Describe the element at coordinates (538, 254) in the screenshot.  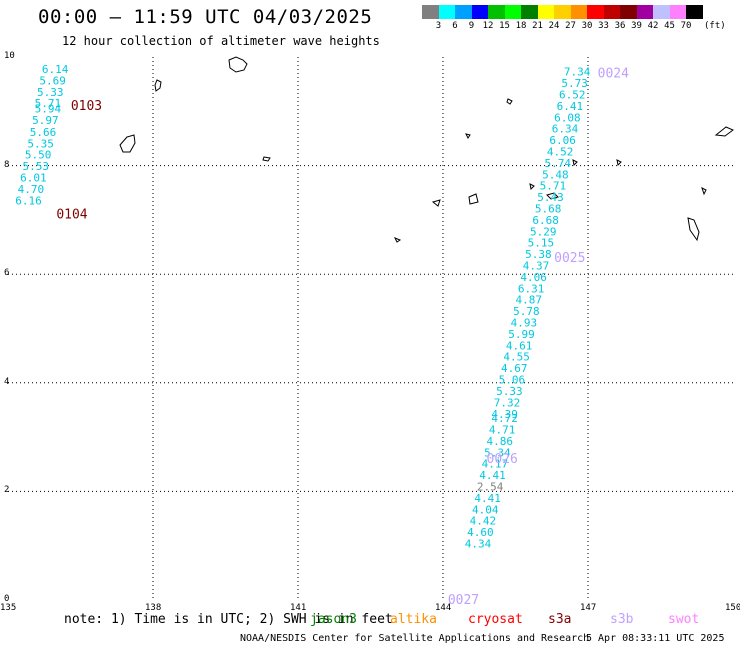
I see `wave-height-label: 5.38` at that location.